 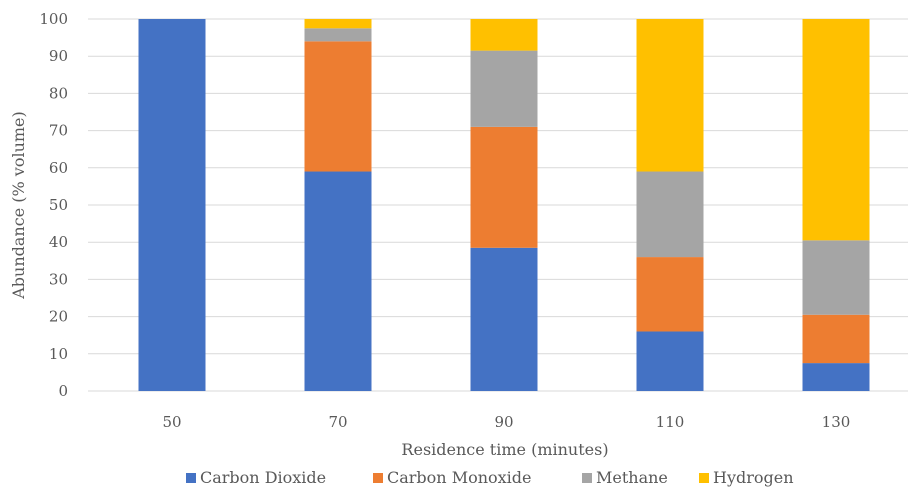 What do you see at coordinates (58, 168) in the screenshot?
I see `y-tick-label: 60` at bounding box center [58, 168].